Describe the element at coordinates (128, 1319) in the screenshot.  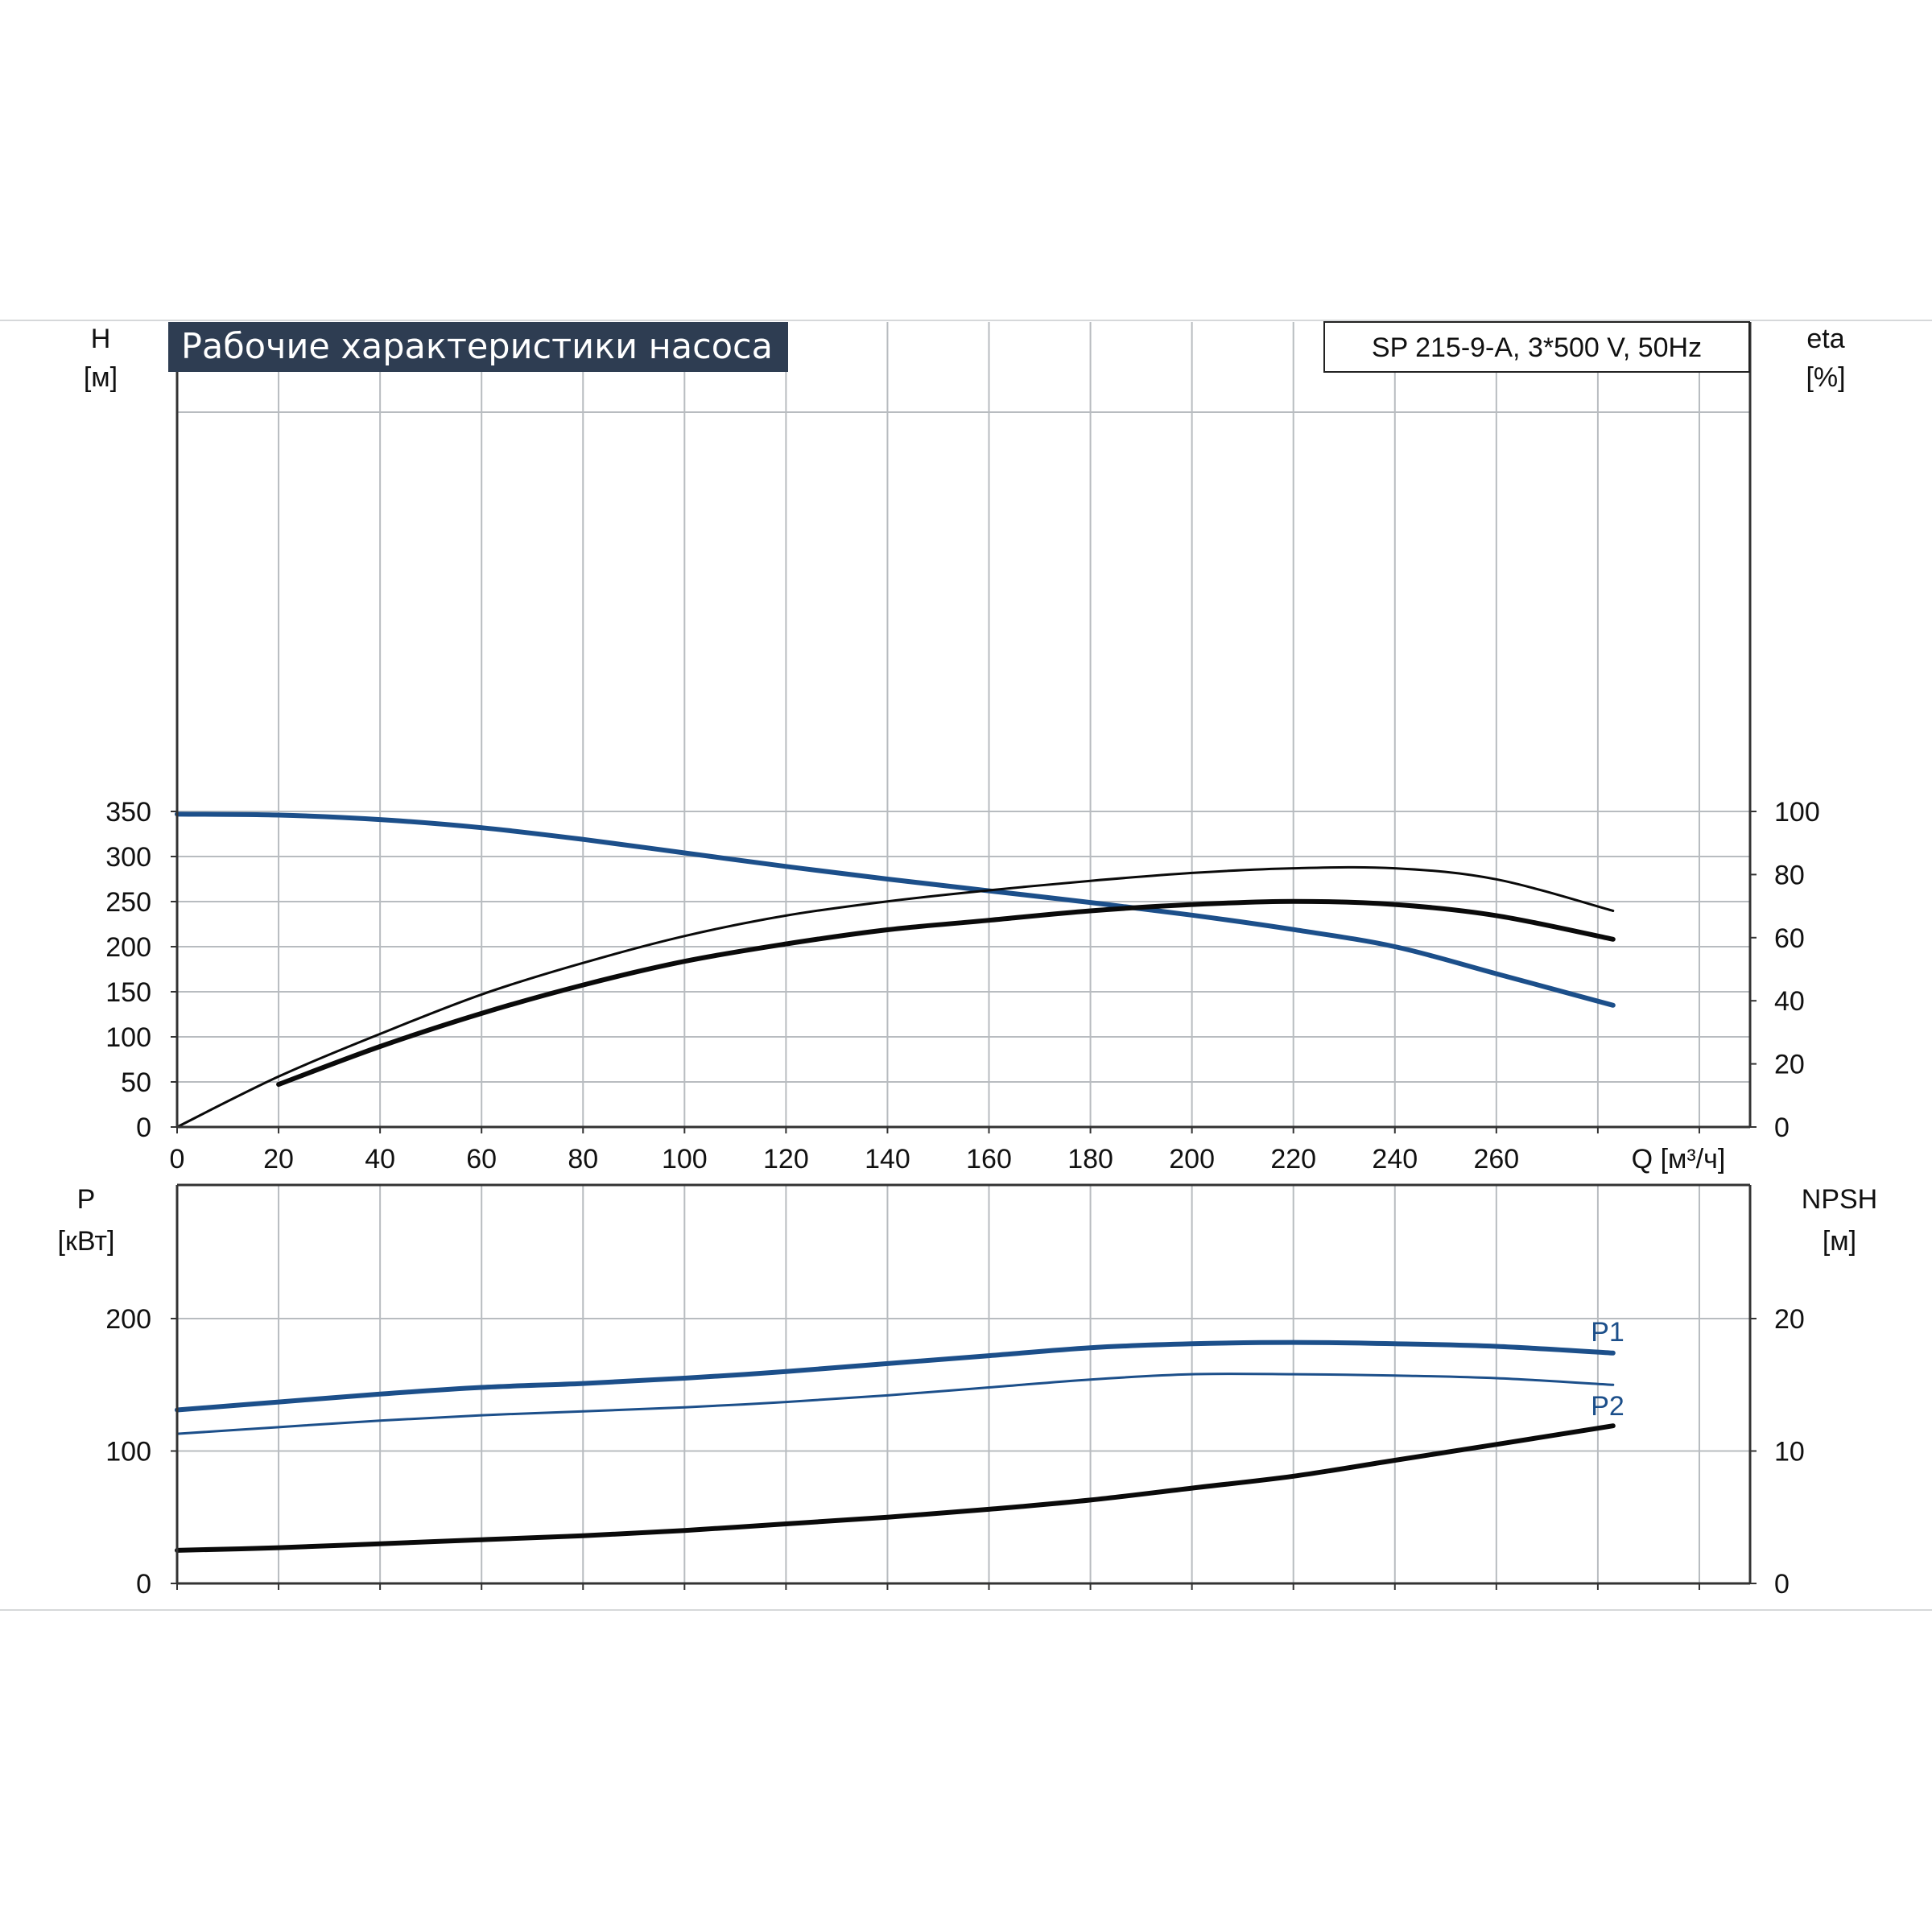
I see `p-tick-label: 200` at that location.